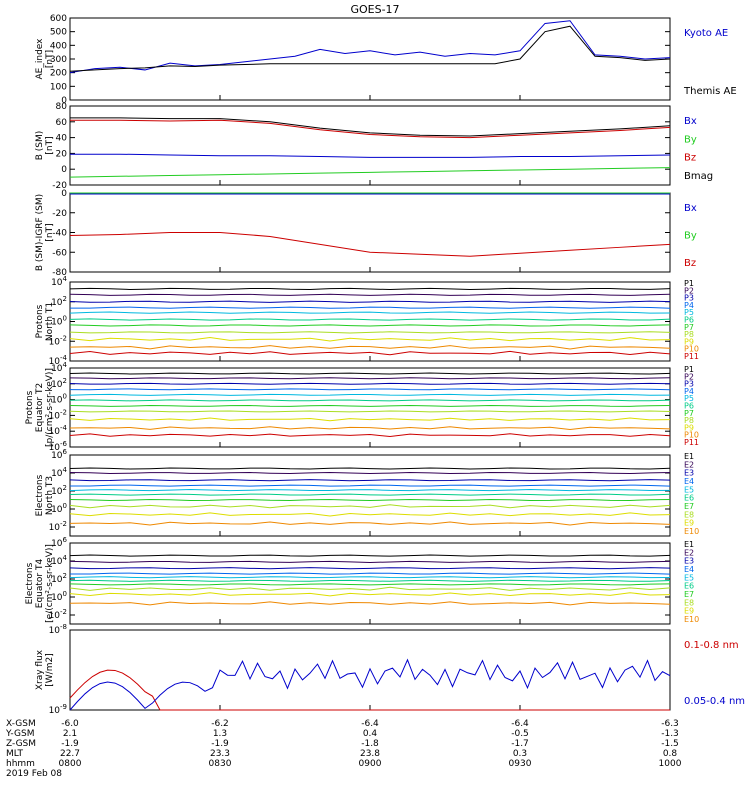 Image resolution: width=750 pixels, height=800 pixels. I want to click on y-tick-label: 400, so click(58, 46).